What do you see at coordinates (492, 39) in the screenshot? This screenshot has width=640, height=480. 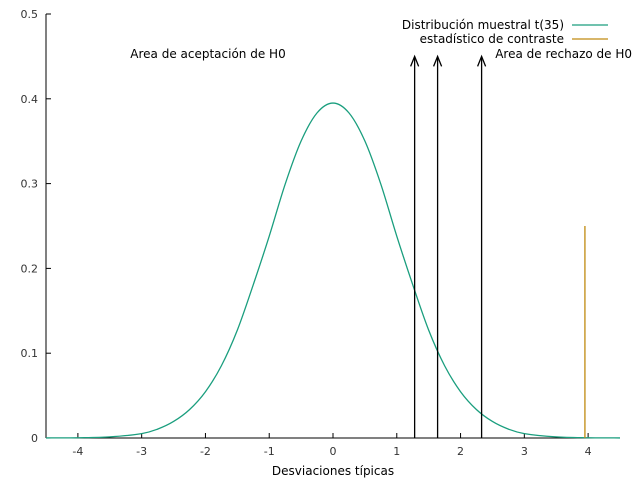 I see `legend-label-test-statistic: estadístico de contraste` at bounding box center [492, 39].